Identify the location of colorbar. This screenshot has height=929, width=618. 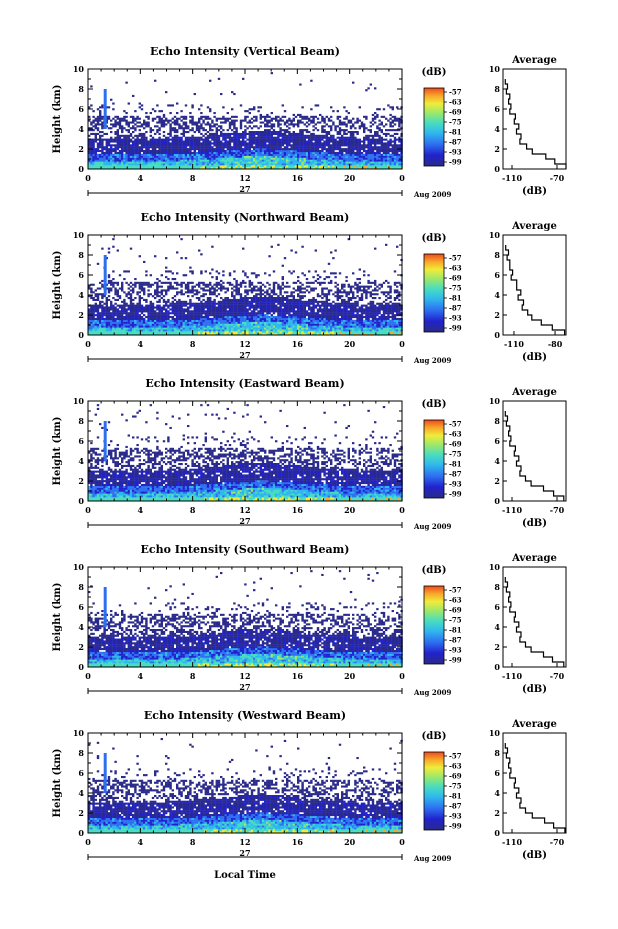
(434, 127).